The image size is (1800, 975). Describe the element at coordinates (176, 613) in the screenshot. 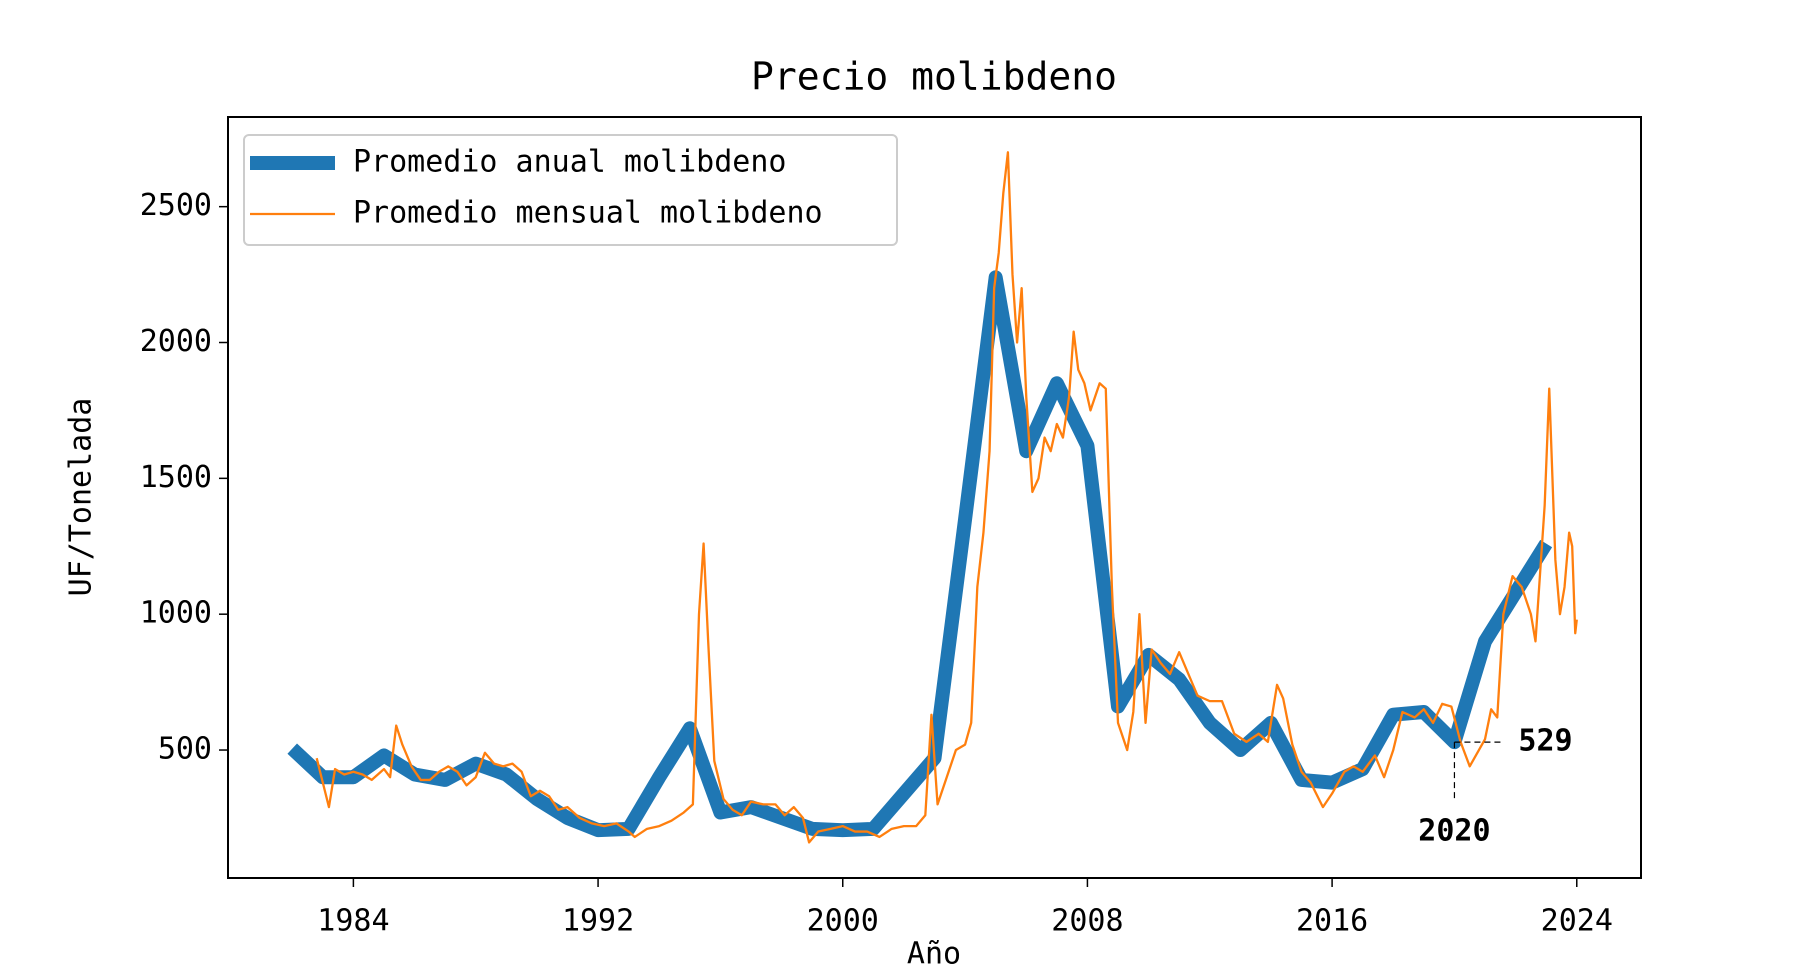

I see `y-tick-label: 1000` at that location.